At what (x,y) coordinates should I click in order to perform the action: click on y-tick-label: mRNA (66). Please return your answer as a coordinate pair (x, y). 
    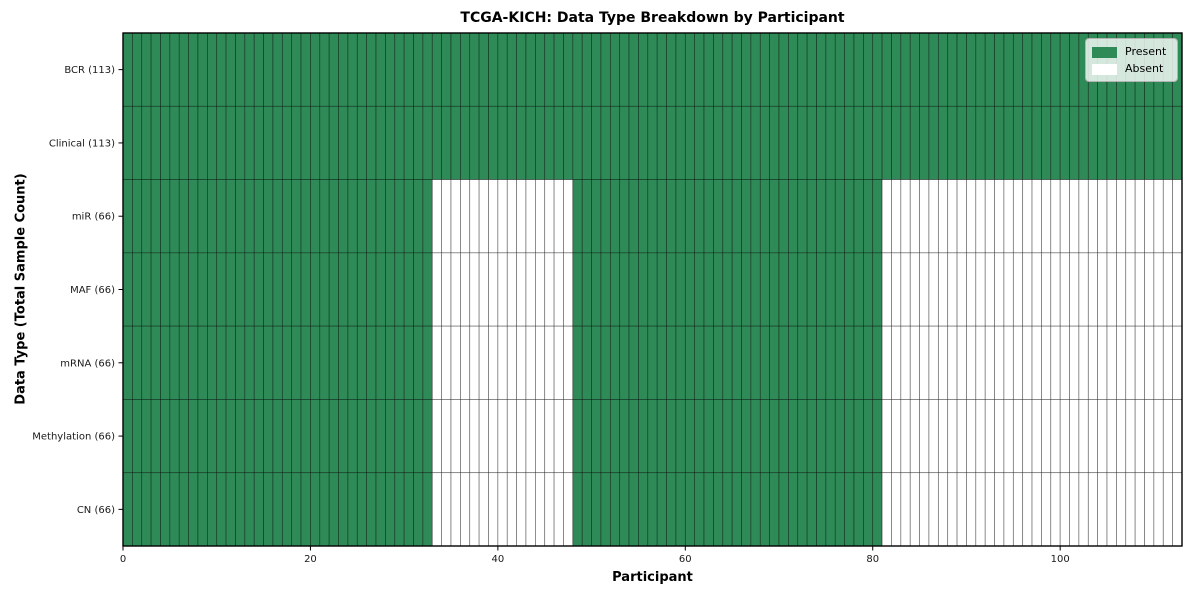
    Looking at the image, I should click on (87, 363).